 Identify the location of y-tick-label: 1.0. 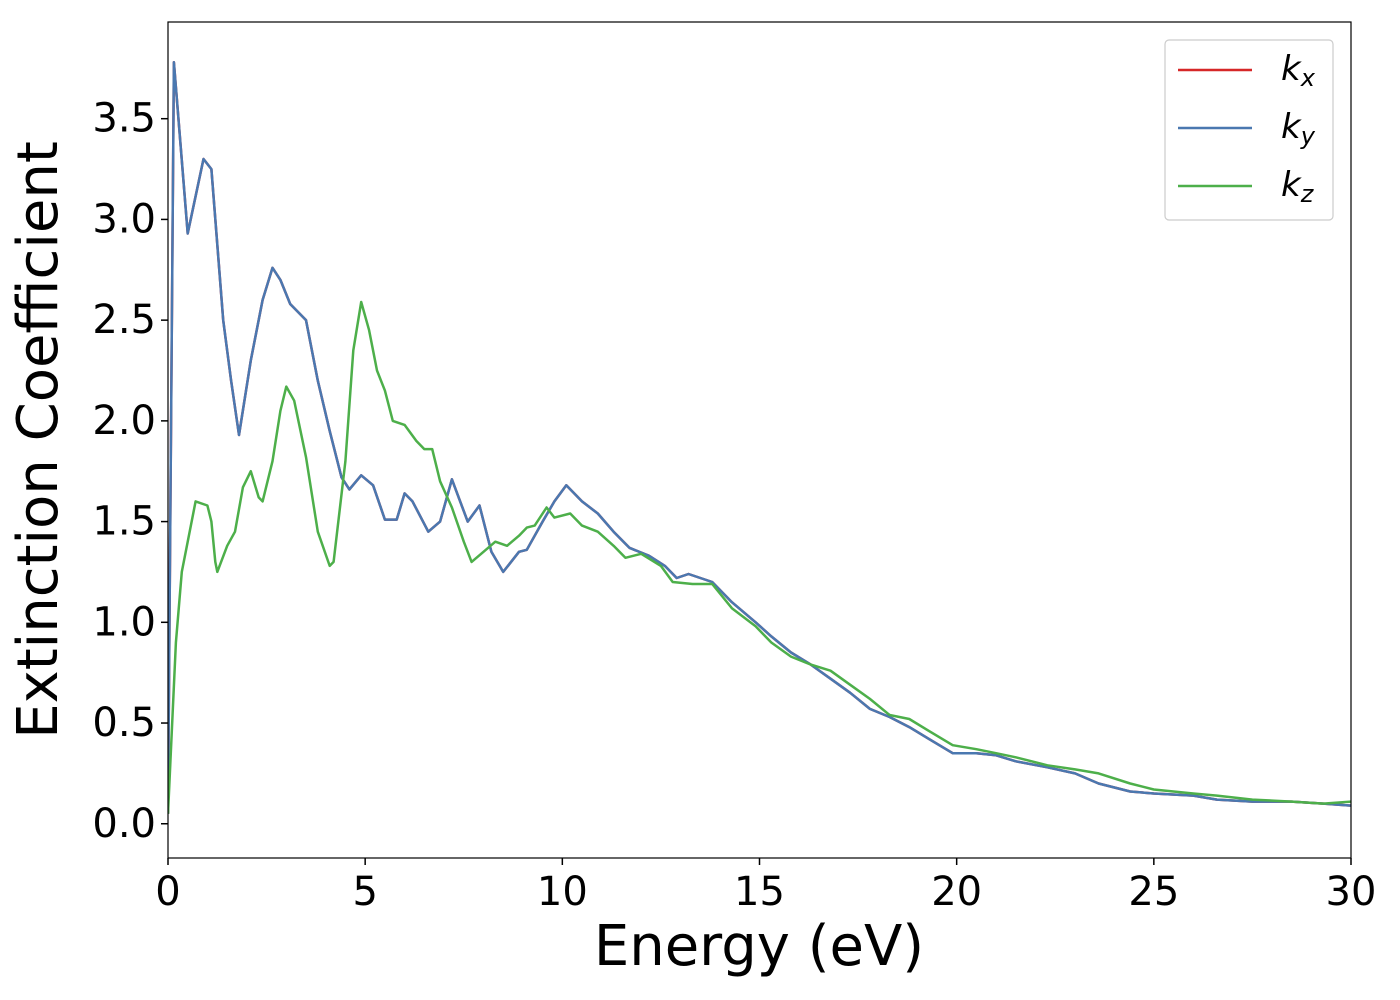
(124, 622).